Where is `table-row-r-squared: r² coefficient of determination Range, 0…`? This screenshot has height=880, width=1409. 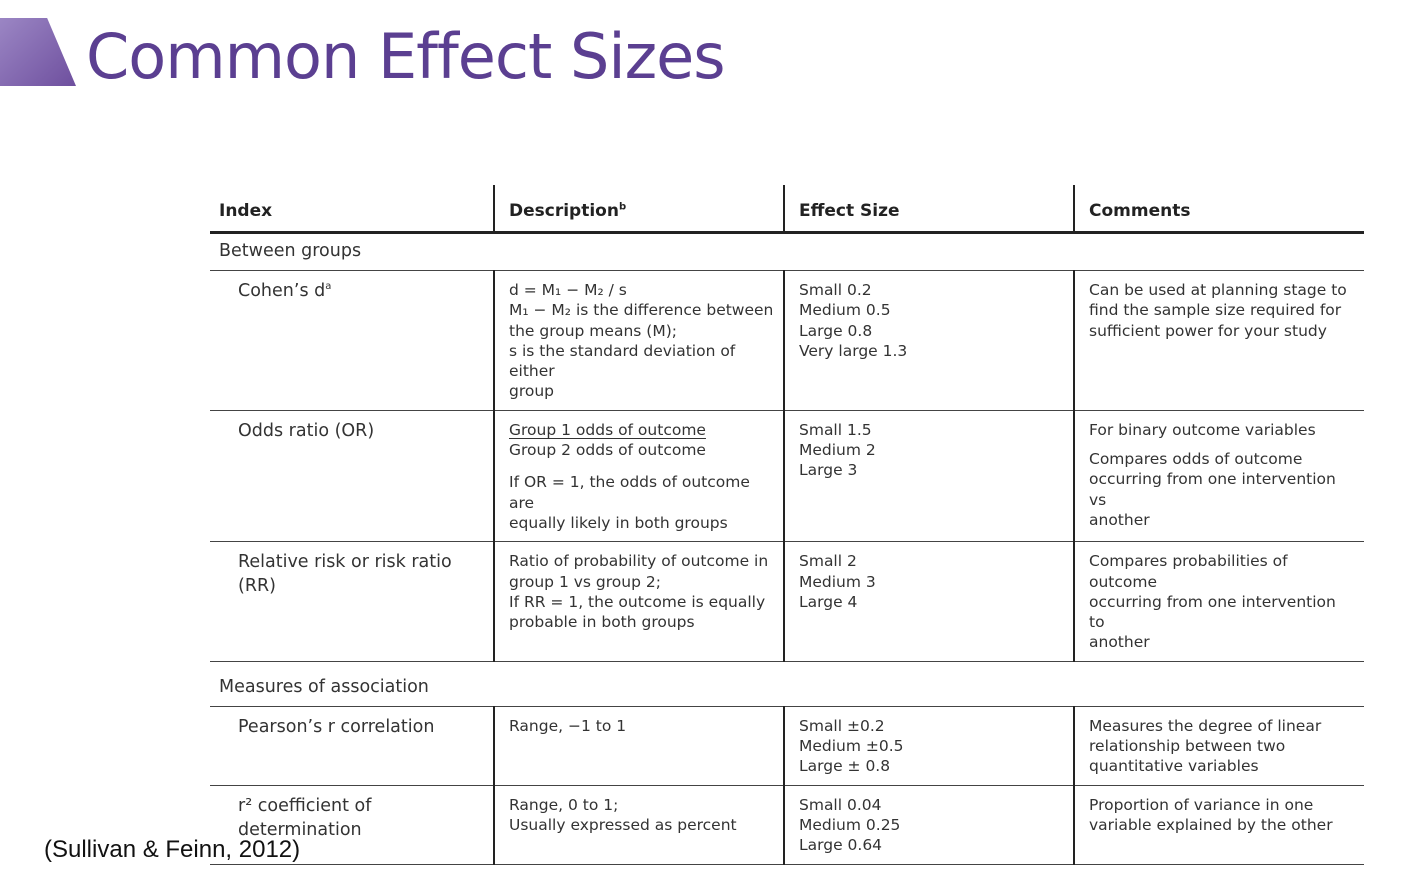
table-row-r-squared: r² coefficient of determination Range, 0… is located at coordinates (787, 825).